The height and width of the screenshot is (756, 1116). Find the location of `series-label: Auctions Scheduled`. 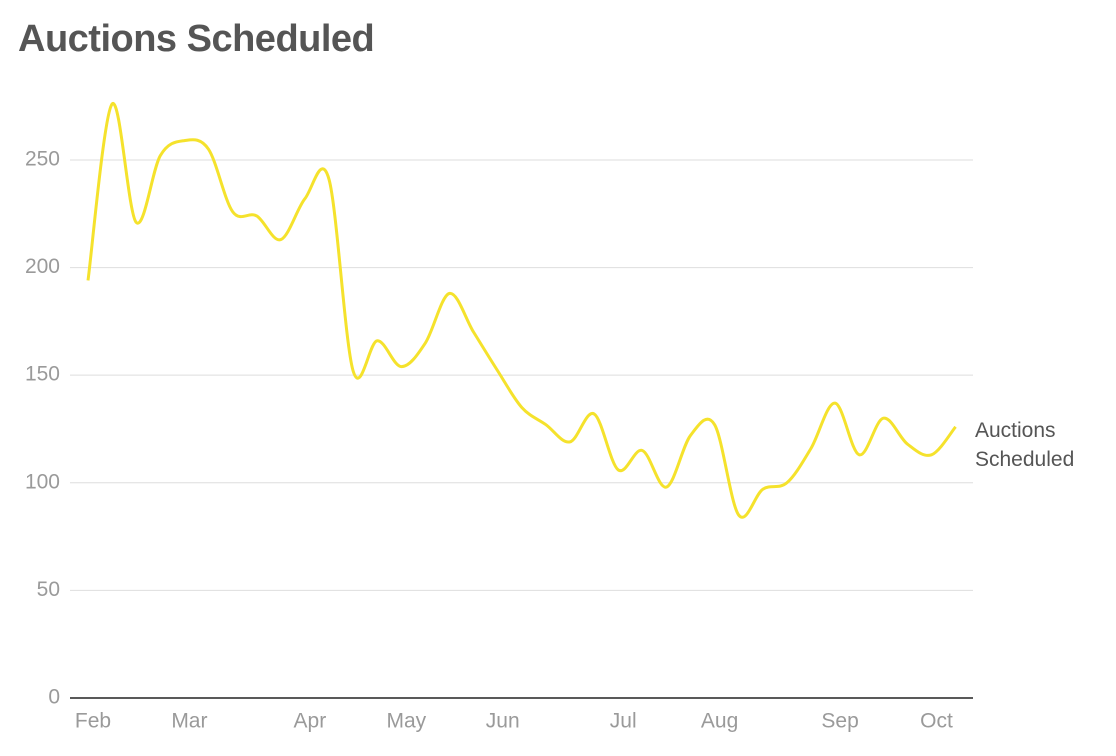

series-label: Auctions Scheduled is located at coordinates (1025, 445).